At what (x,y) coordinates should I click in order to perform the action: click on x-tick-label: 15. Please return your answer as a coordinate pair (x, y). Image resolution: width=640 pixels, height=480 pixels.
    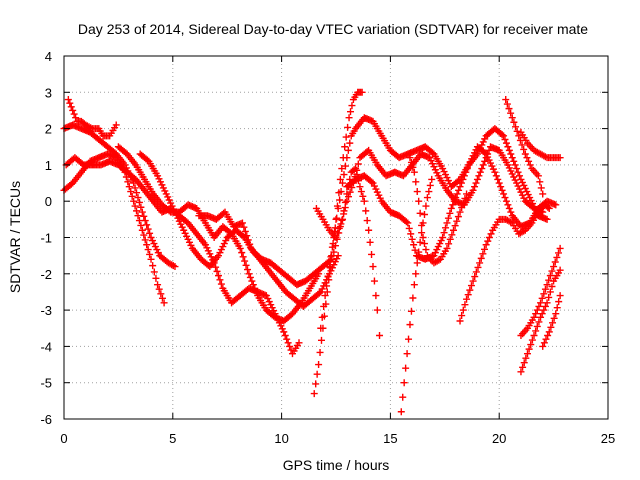
    Looking at the image, I should click on (390, 438).